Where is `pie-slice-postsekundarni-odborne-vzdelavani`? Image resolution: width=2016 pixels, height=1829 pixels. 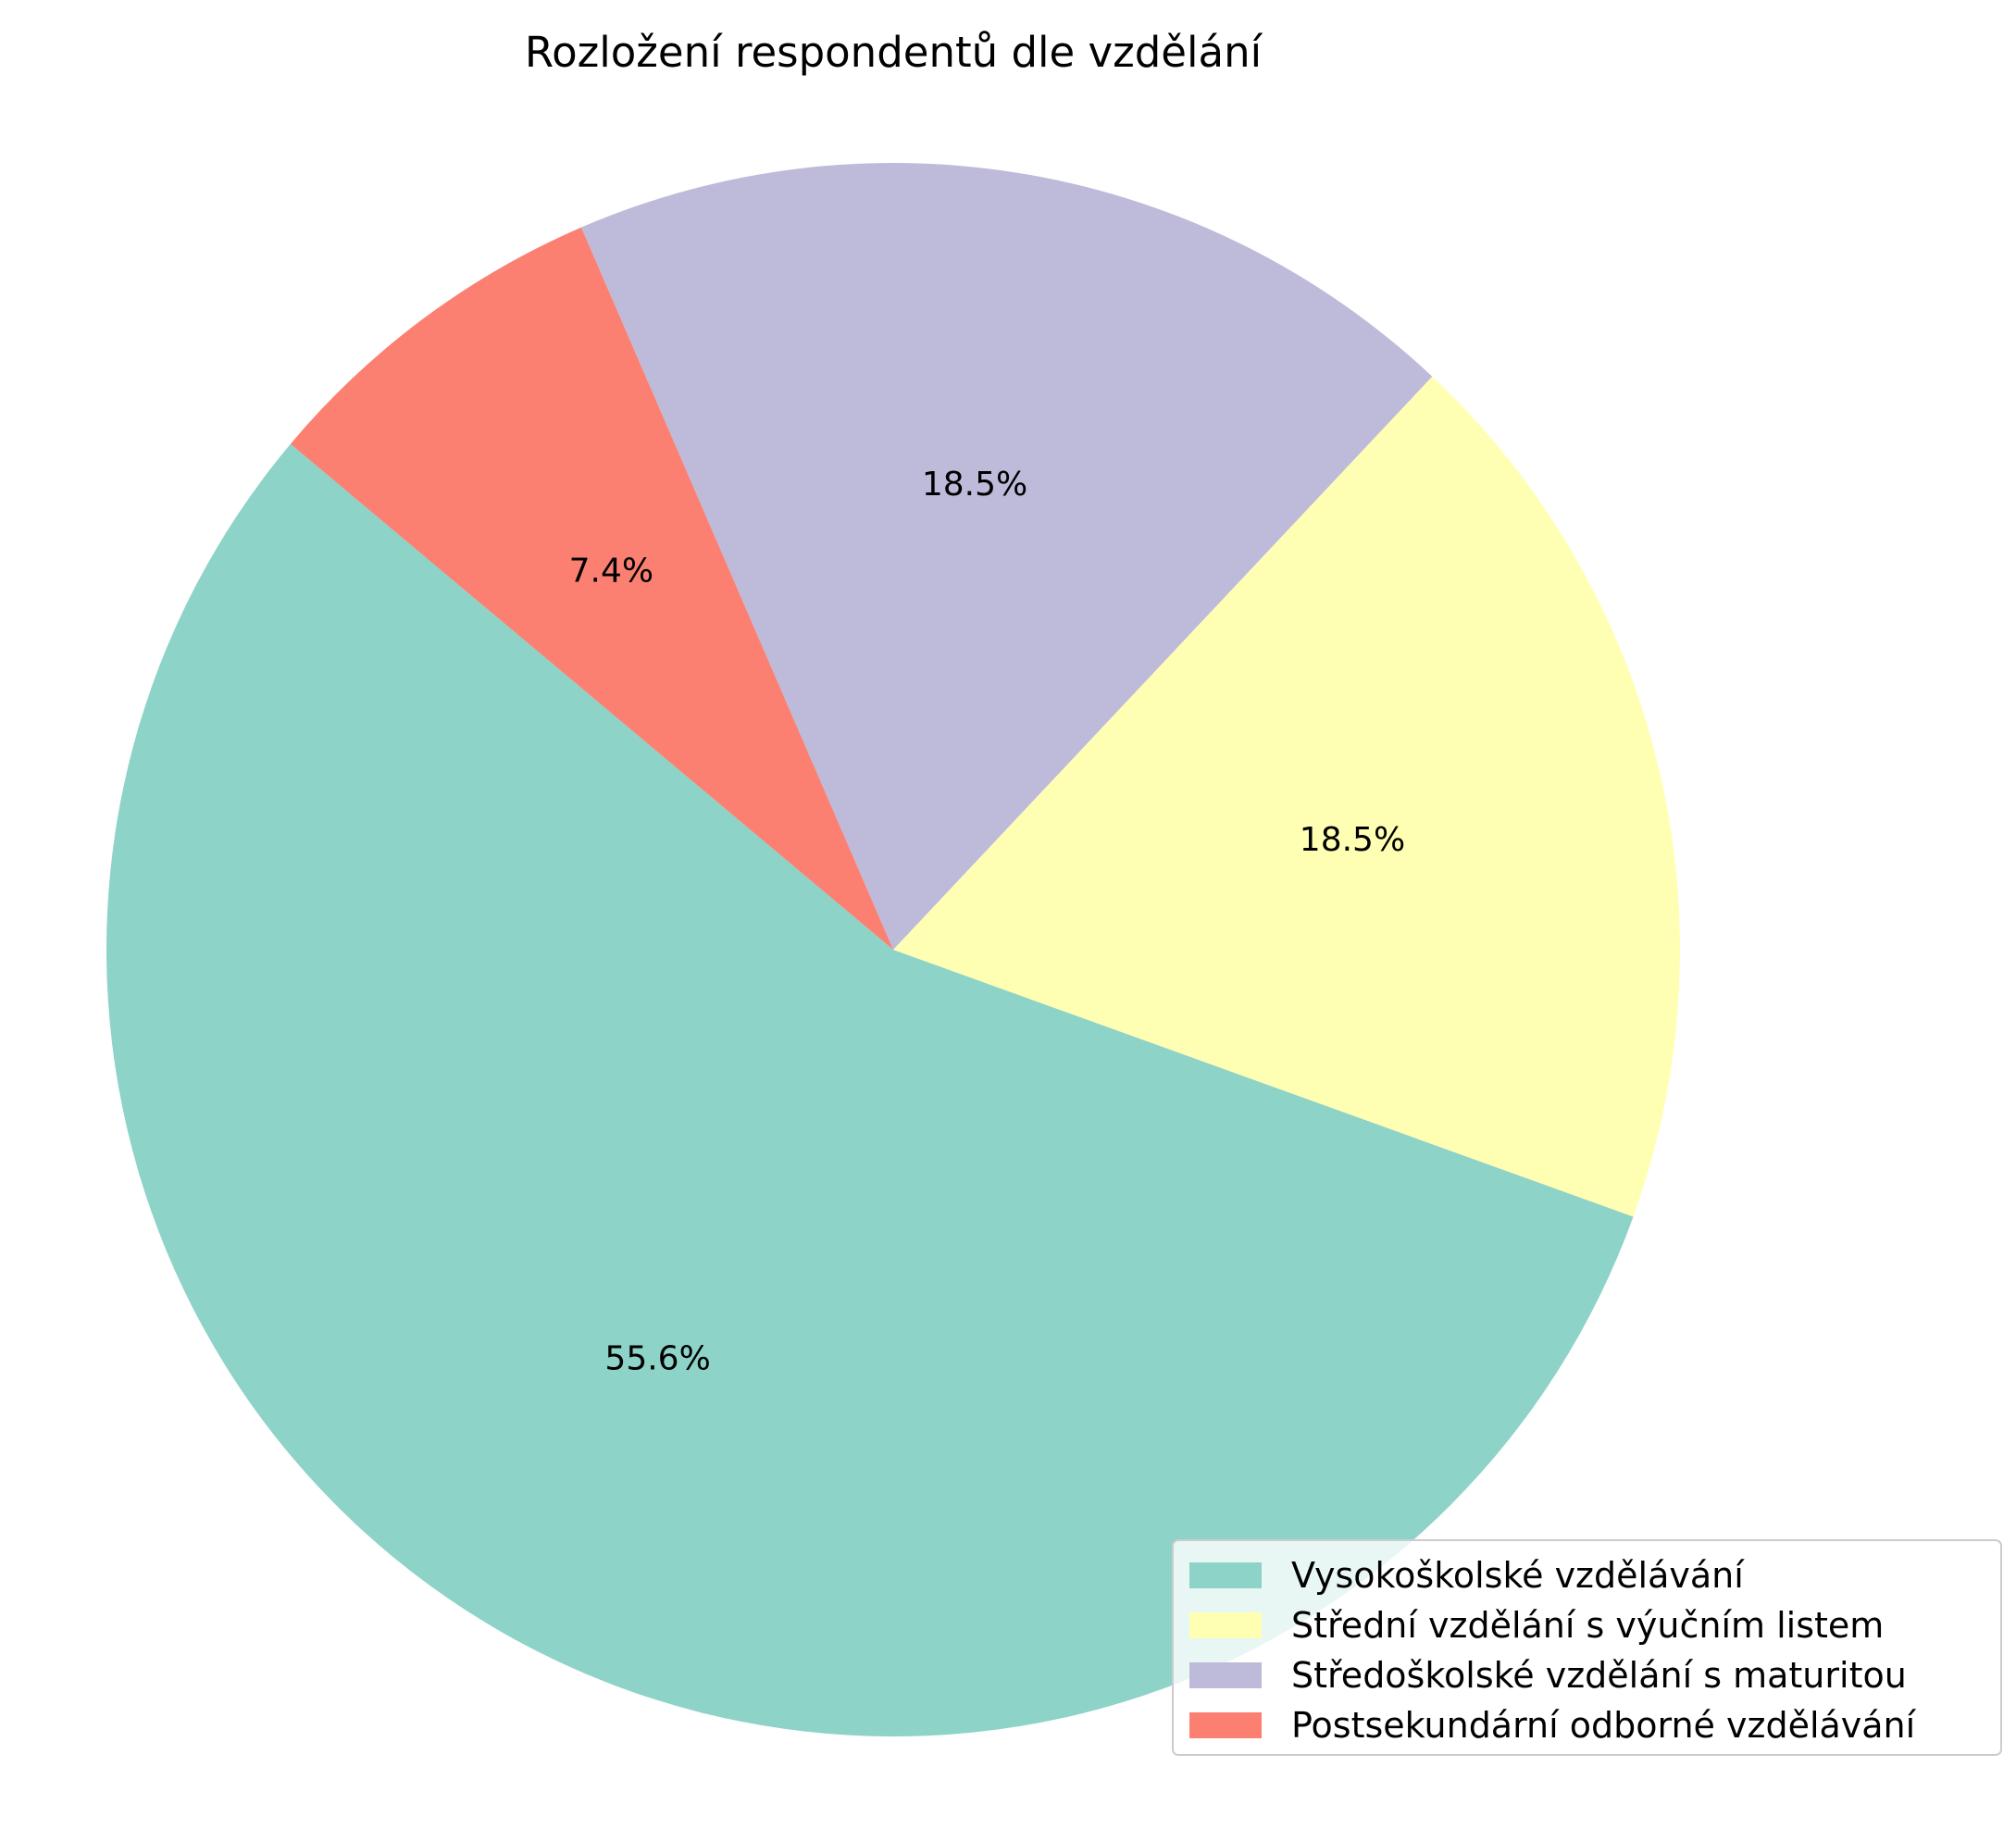 pie-slice-postsekundarni-odborne-vzdelavani is located at coordinates (591, 589).